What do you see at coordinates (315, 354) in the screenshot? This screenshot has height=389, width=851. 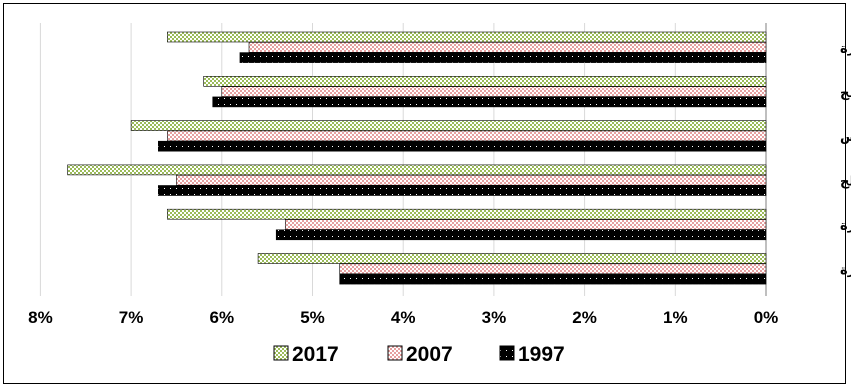 I see `legend-label-2017: 2017` at bounding box center [315, 354].